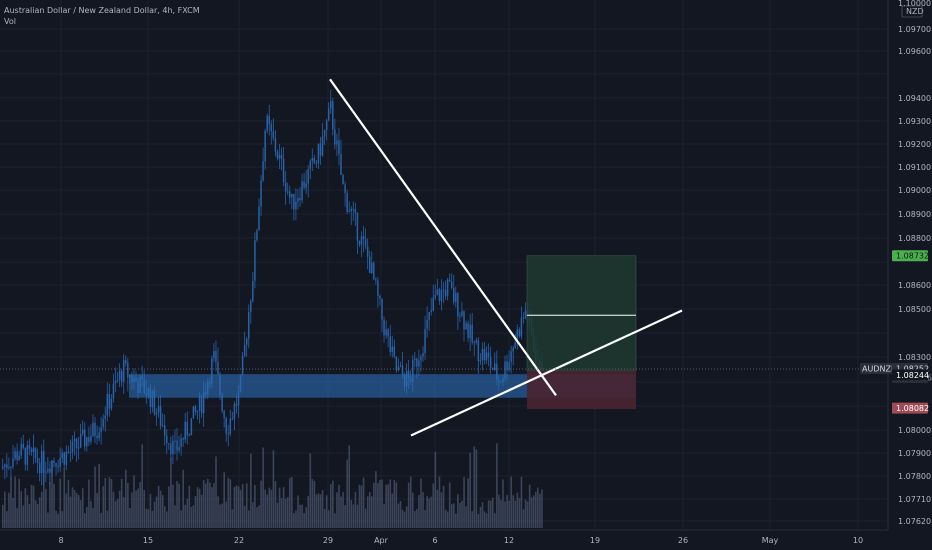 The image size is (932, 550). Describe the element at coordinates (581, 332) in the screenshot. I see `long-position-tool` at that location.